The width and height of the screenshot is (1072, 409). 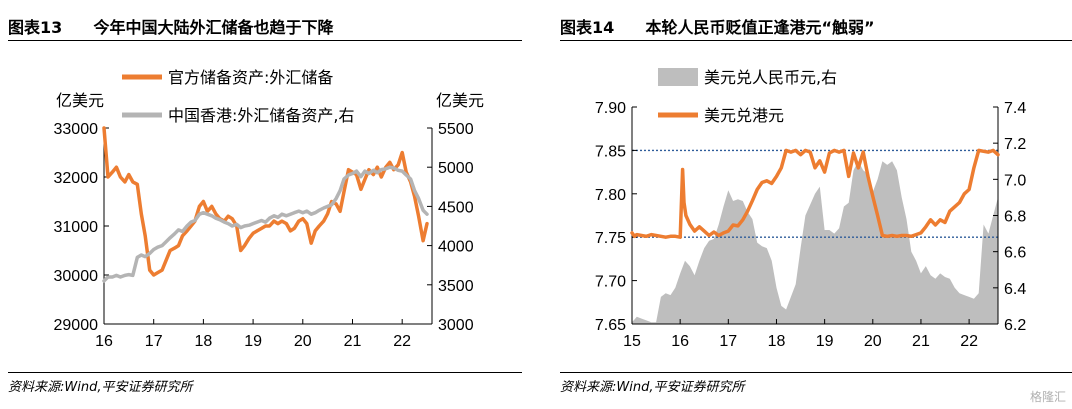 I want to click on source-rule-right, so click(x=816, y=372).